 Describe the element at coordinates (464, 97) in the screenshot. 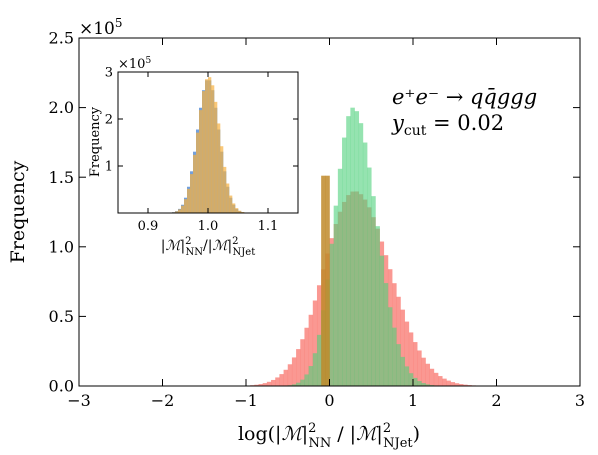

I see `process-annotation: e⁺e⁻ → qq̄ggg` at that location.